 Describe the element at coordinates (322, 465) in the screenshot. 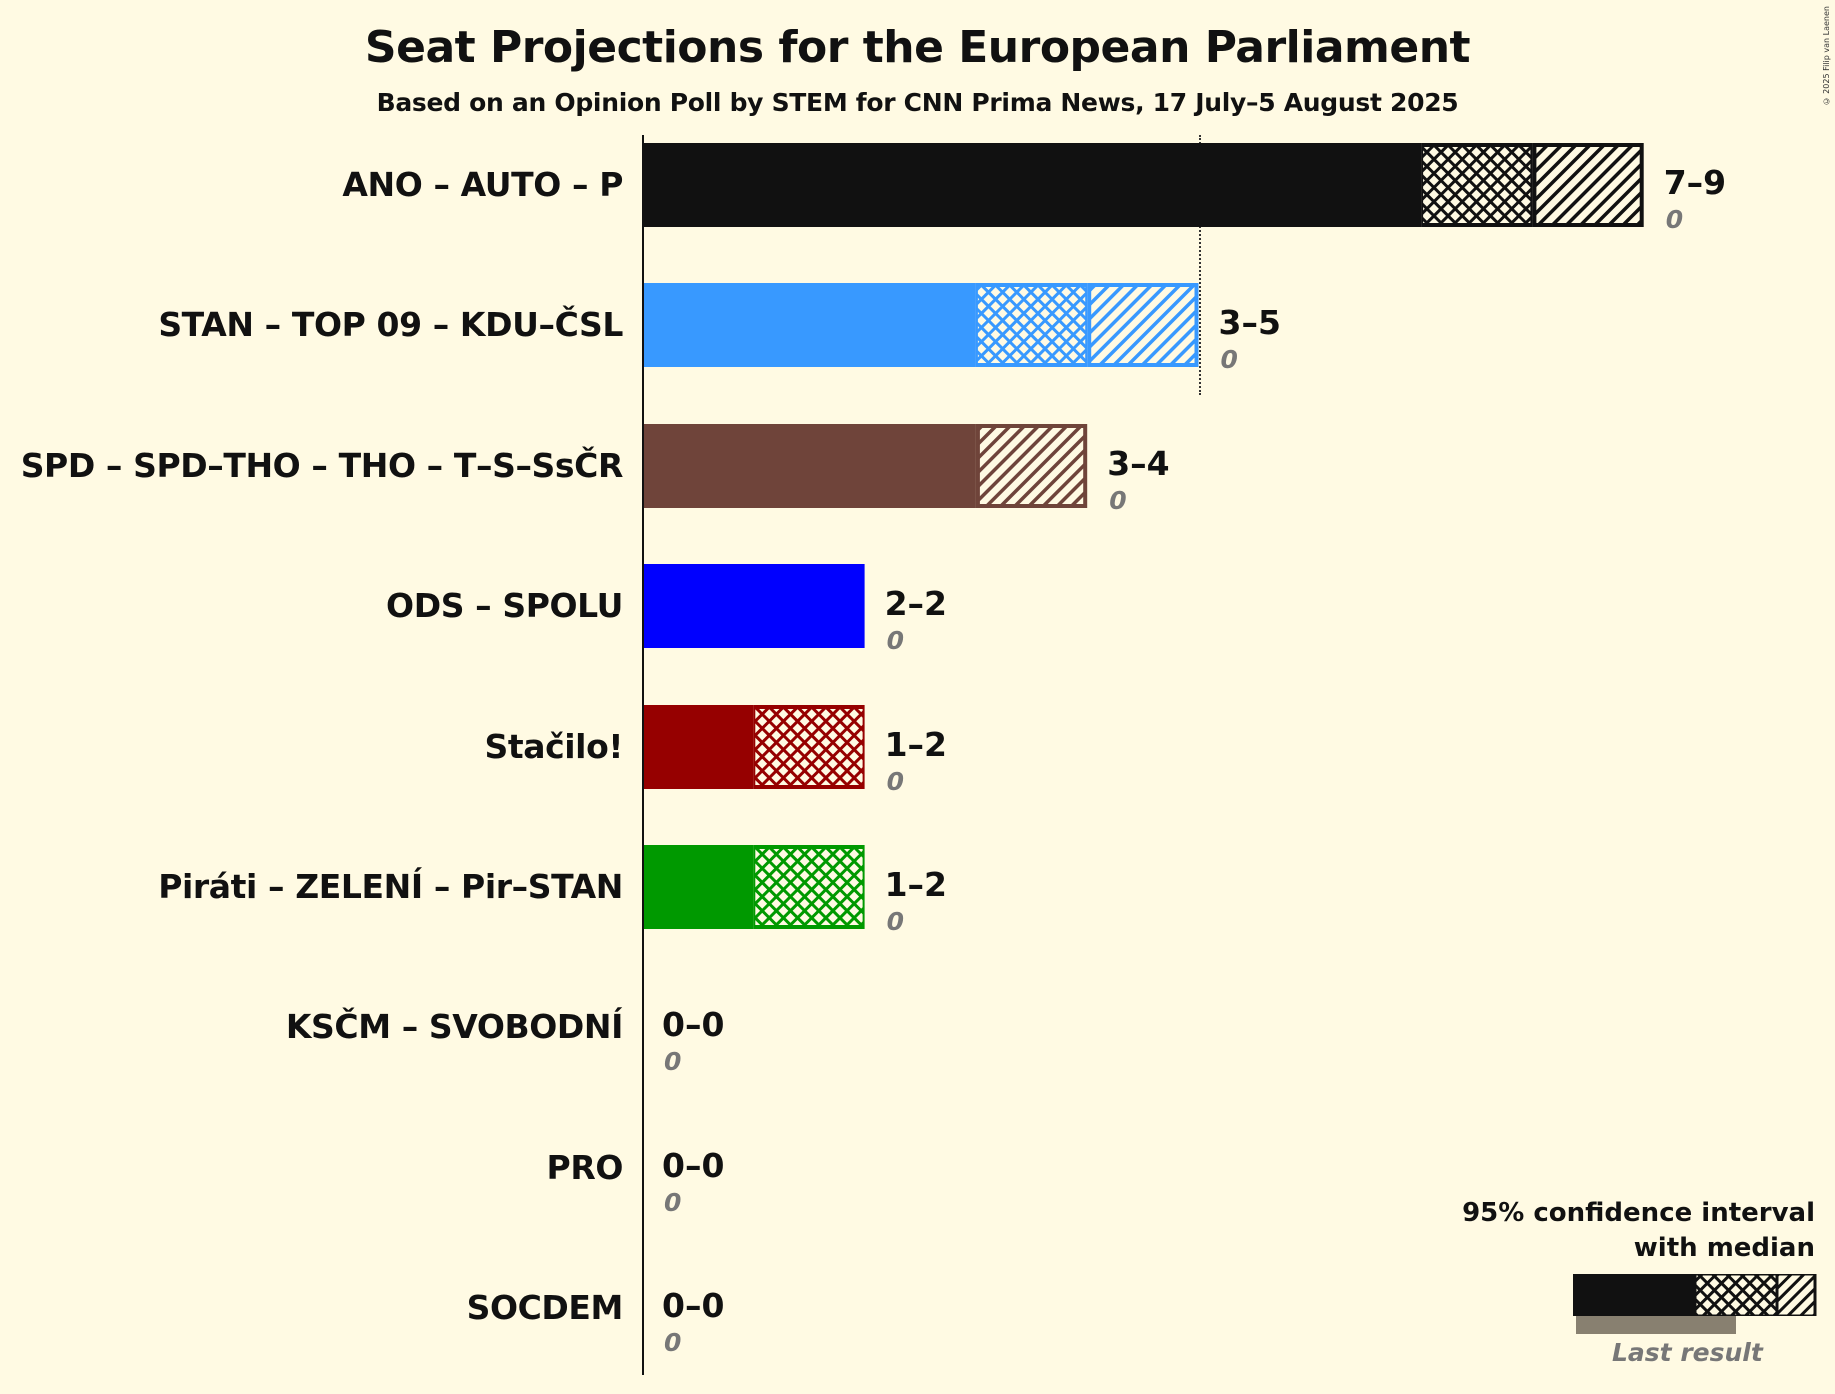

I see `party-label: SPD – SPD–THO – THO – T–S–SsČR` at that location.